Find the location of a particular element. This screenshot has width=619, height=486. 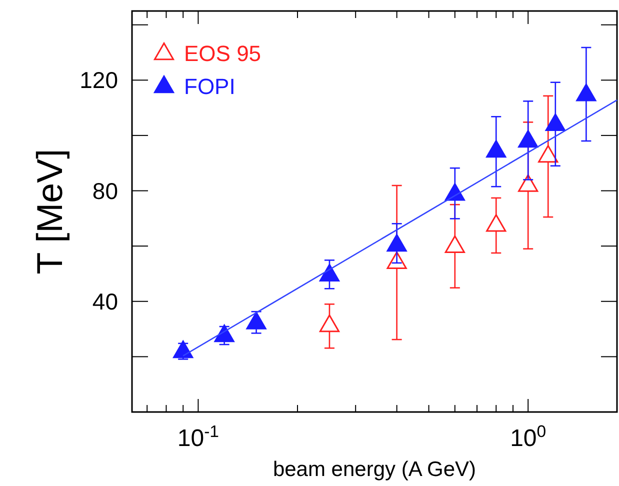

legend-label: FOPI is located at coordinates (210, 86).